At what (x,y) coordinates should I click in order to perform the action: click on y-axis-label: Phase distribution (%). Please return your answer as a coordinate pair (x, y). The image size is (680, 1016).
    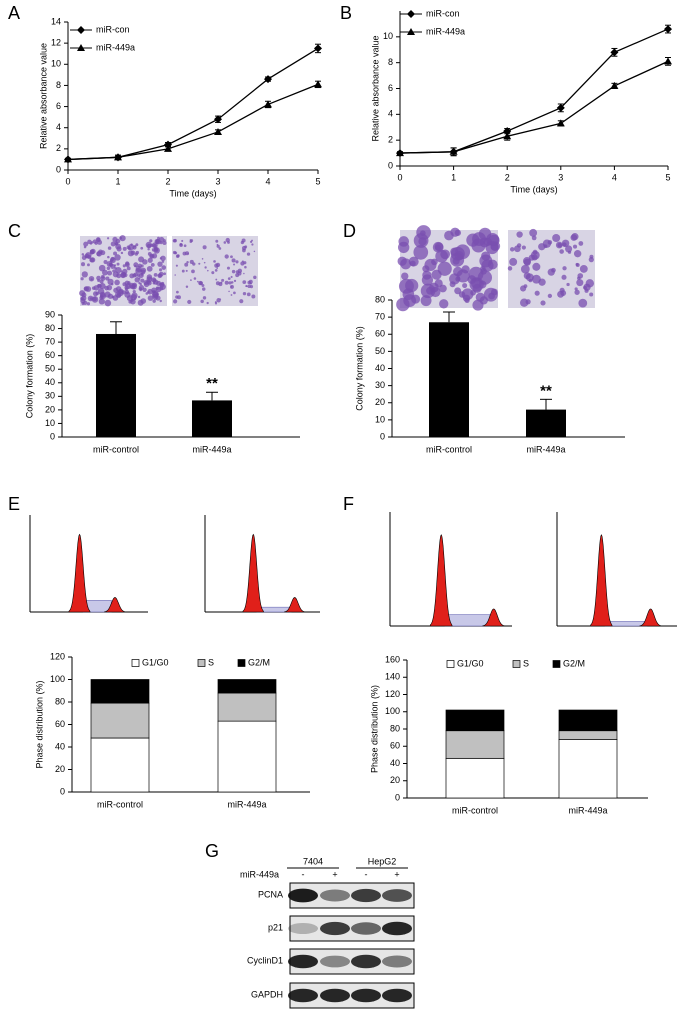
    Looking at the image, I should click on (39, 724).